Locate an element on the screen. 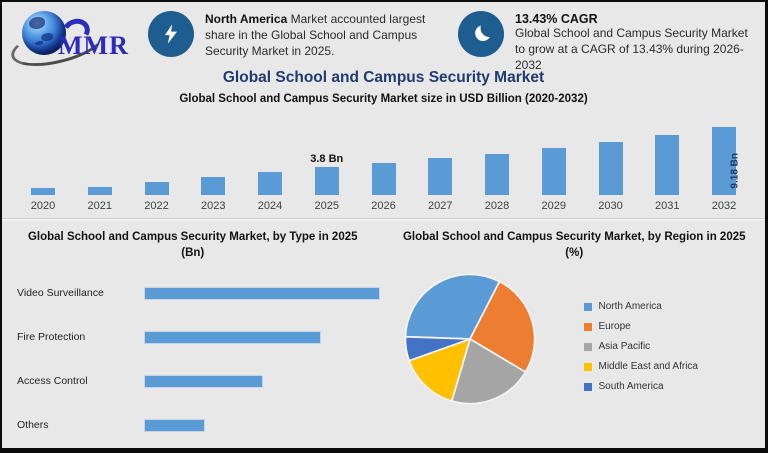 The height and width of the screenshot is (453, 768). x-axis-tick-label: 2021 is located at coordinates (99, 206).